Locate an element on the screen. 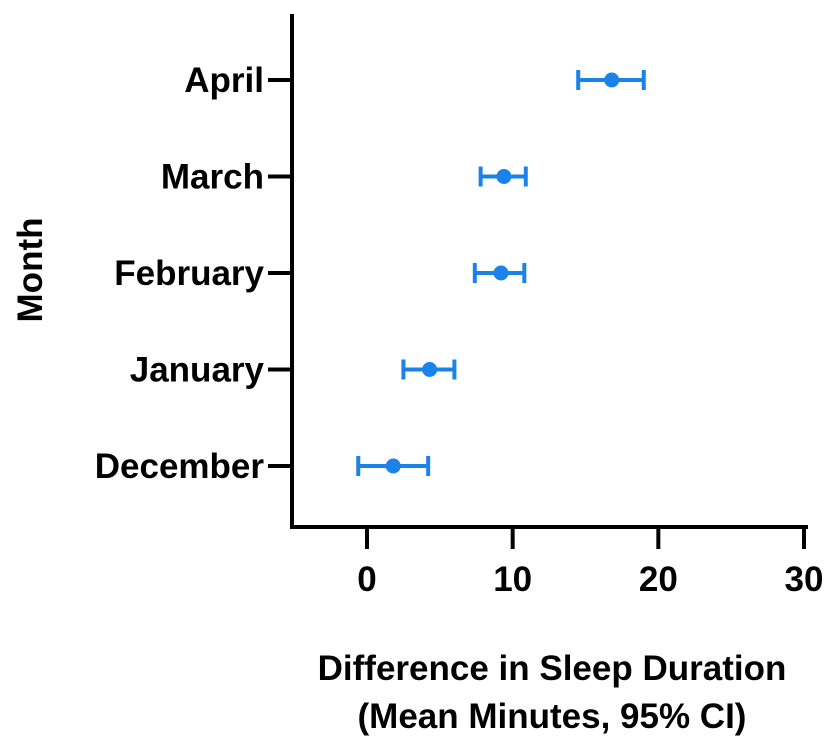  x-tick-label: 30 is located at coordinates (804, 579).